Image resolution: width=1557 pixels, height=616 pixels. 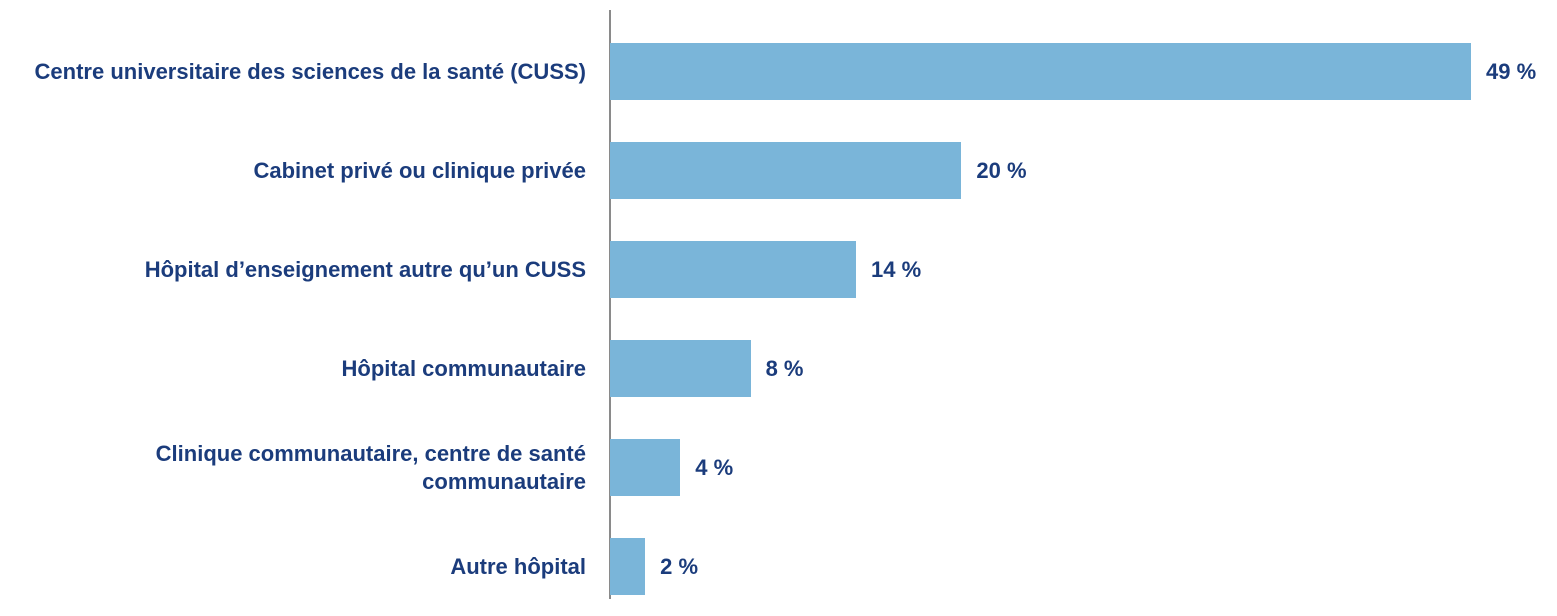 I want to click on category-label: Hôpital d’enseignement autre qu’un CUSS, so click(x=365, y=269).